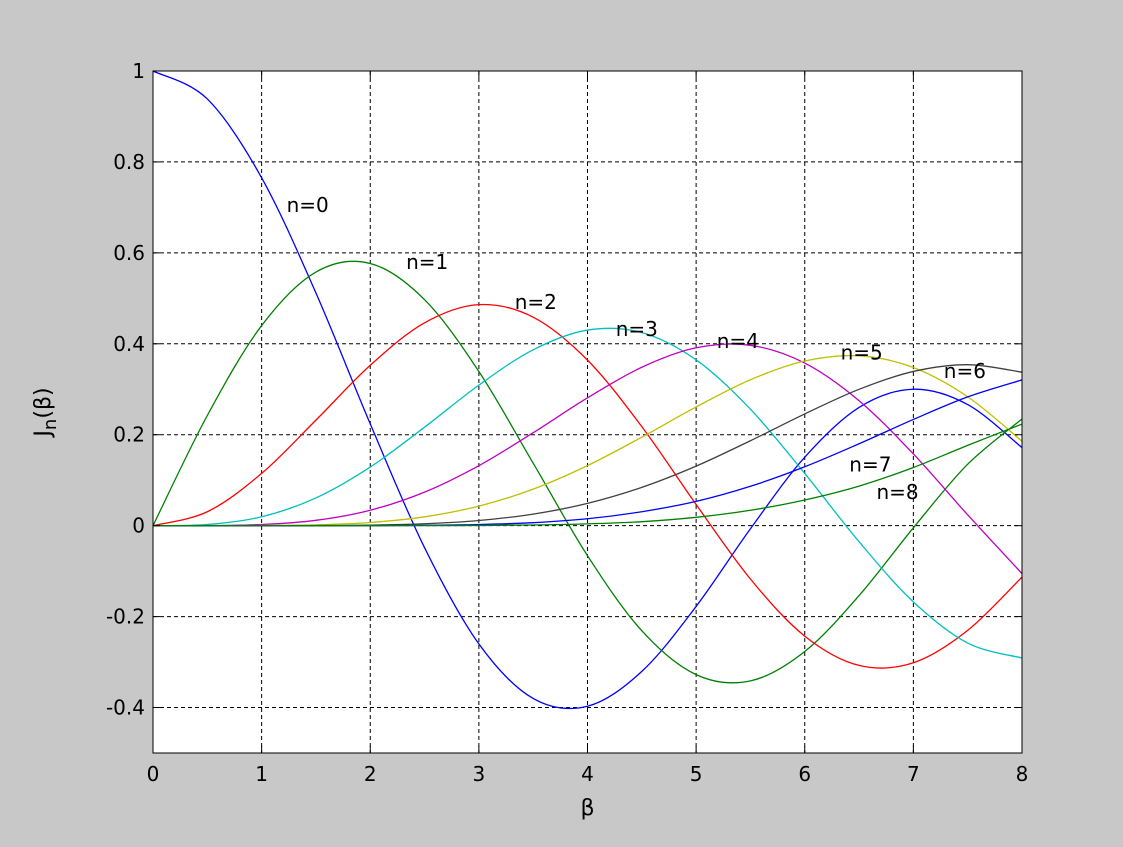 The height and width of the screenshot is (847, 1123). I want to click on x-tick-label: 6, so click(804, 774).